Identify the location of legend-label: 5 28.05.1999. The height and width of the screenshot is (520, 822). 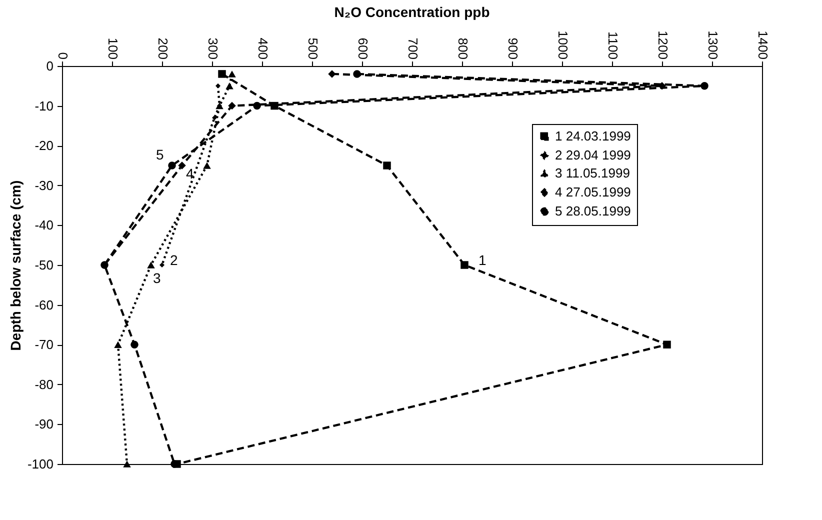
(593, 211).